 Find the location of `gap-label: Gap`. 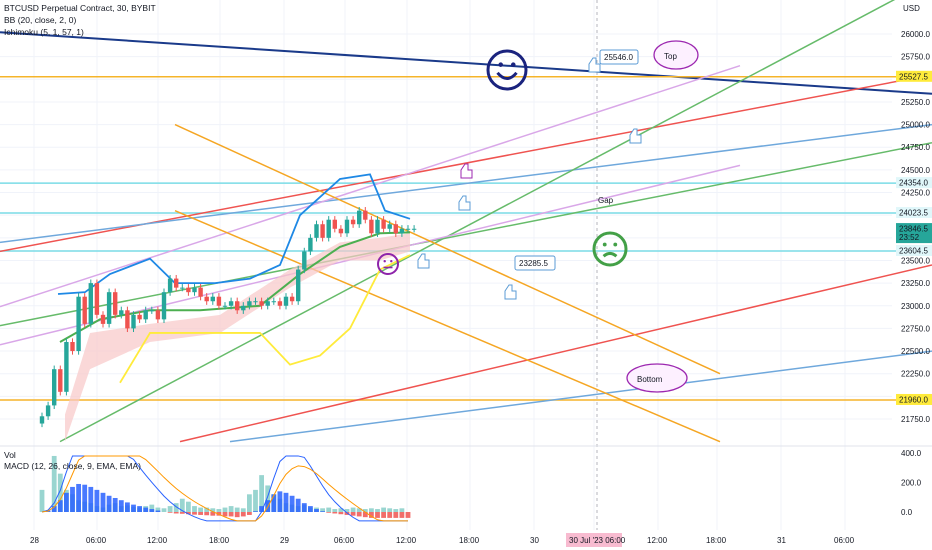

gap-label: Gap is located at coordinates (606, 200).